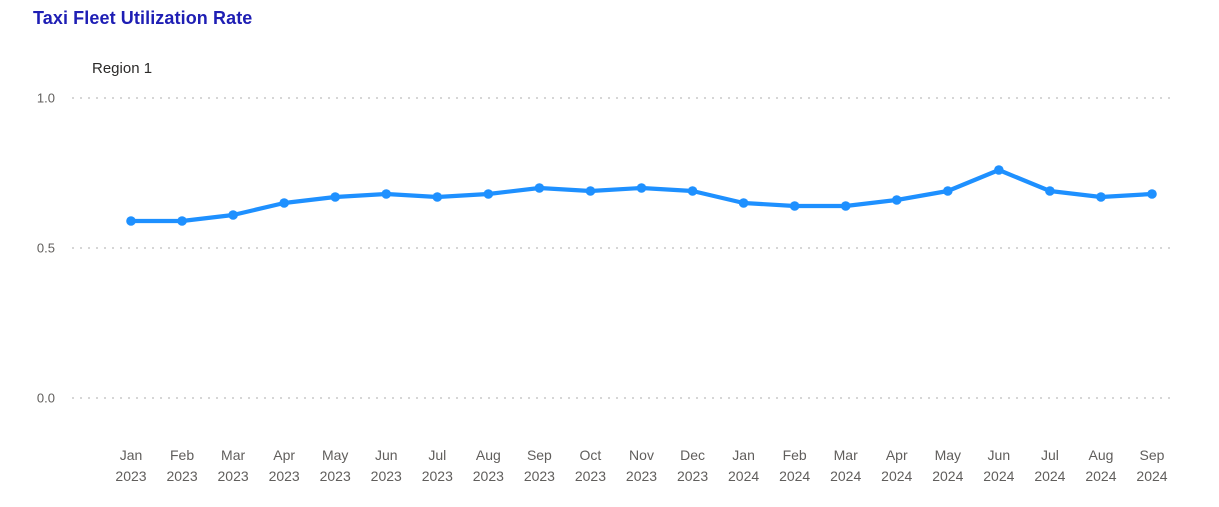  I want to click on x-axis-tick-month: Nov, so click(641, 455).